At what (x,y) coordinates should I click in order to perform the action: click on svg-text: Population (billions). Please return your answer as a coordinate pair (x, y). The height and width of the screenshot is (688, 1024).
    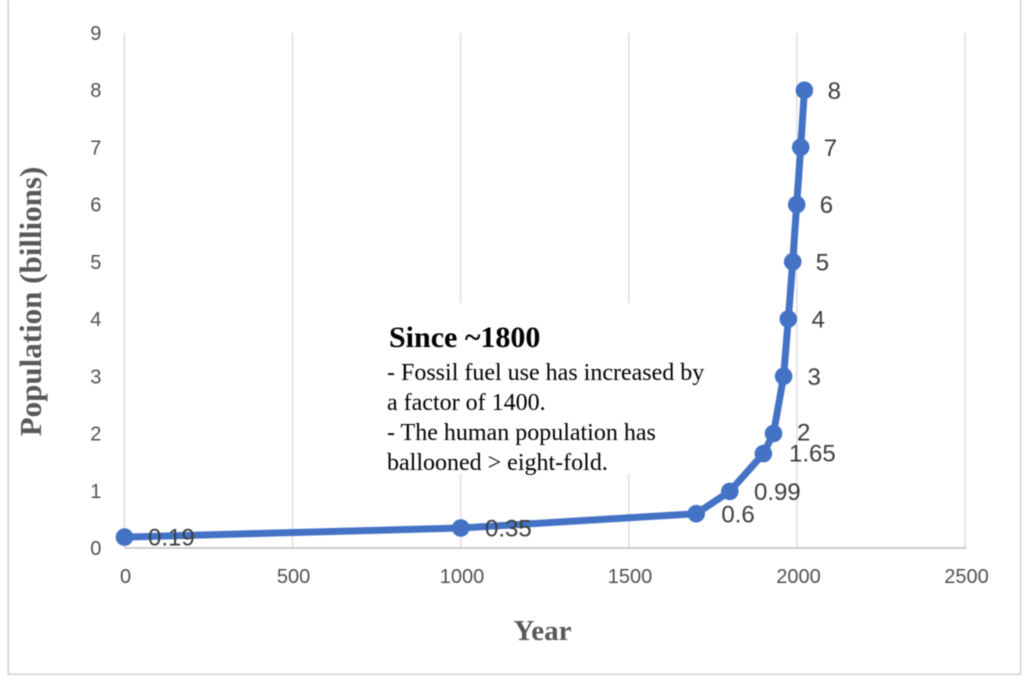
    Looking at the image, I should click on (30, 302).